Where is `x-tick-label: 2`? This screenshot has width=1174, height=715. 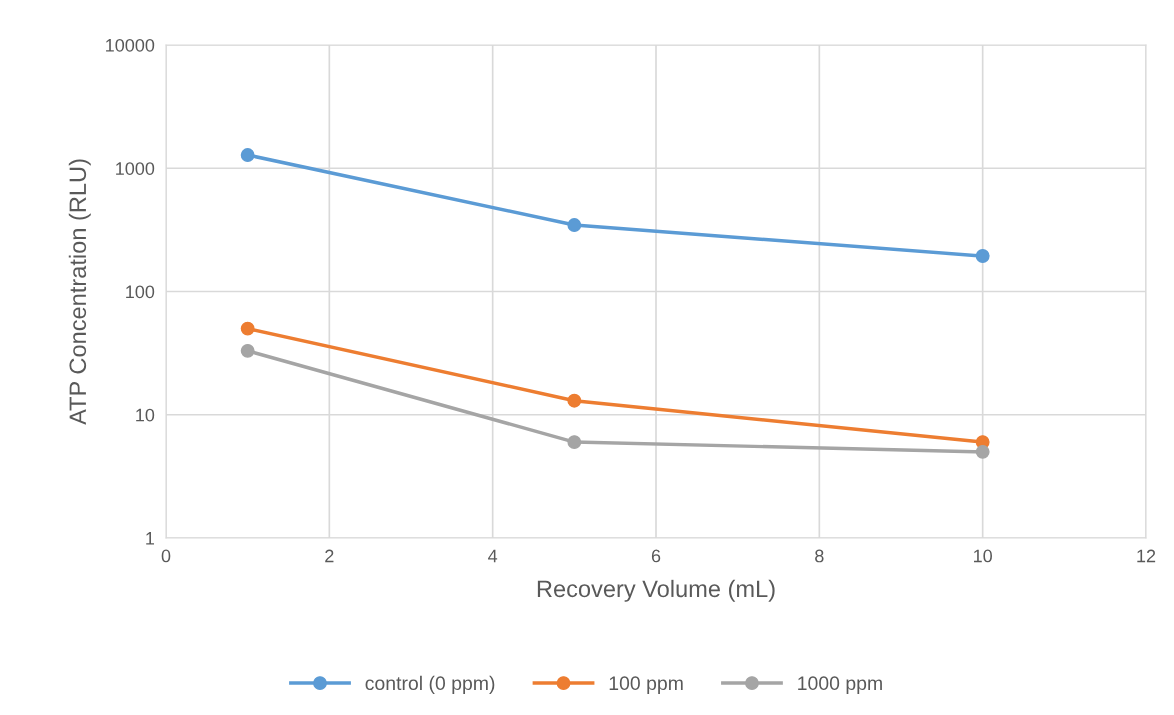
x-tick-label: 2 is located at coordinates (329, 556).